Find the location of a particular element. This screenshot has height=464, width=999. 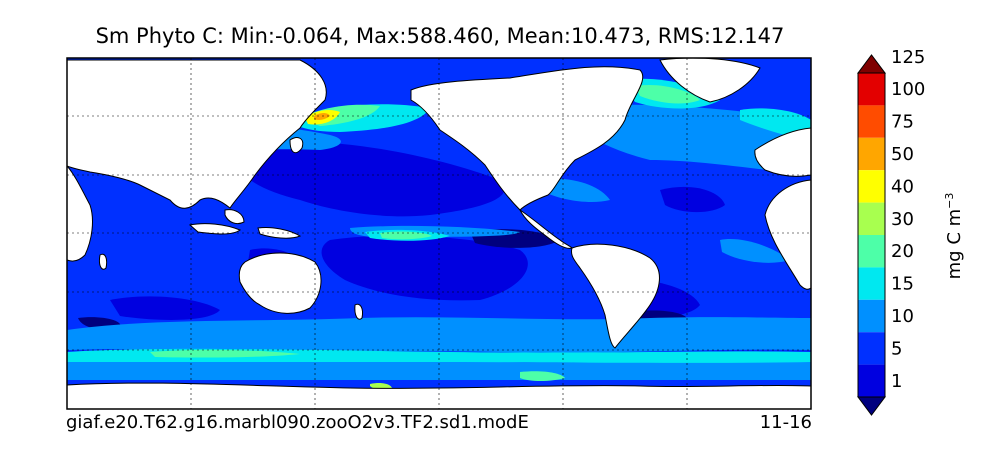

colorbar-frame is located at coordinates (871, 235).